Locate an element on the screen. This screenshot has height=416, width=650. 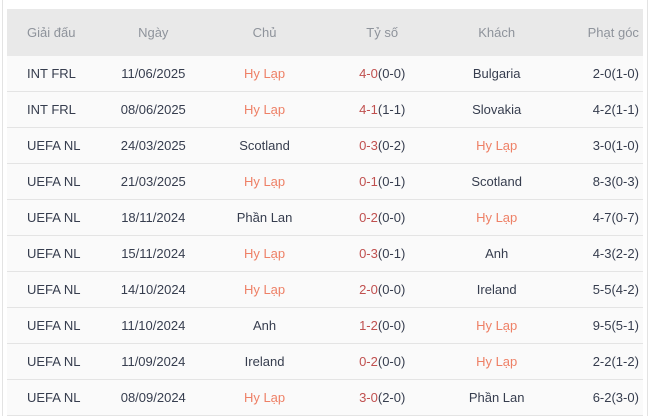
away-team-cell: Ireland is located at coordinates (496, 289).